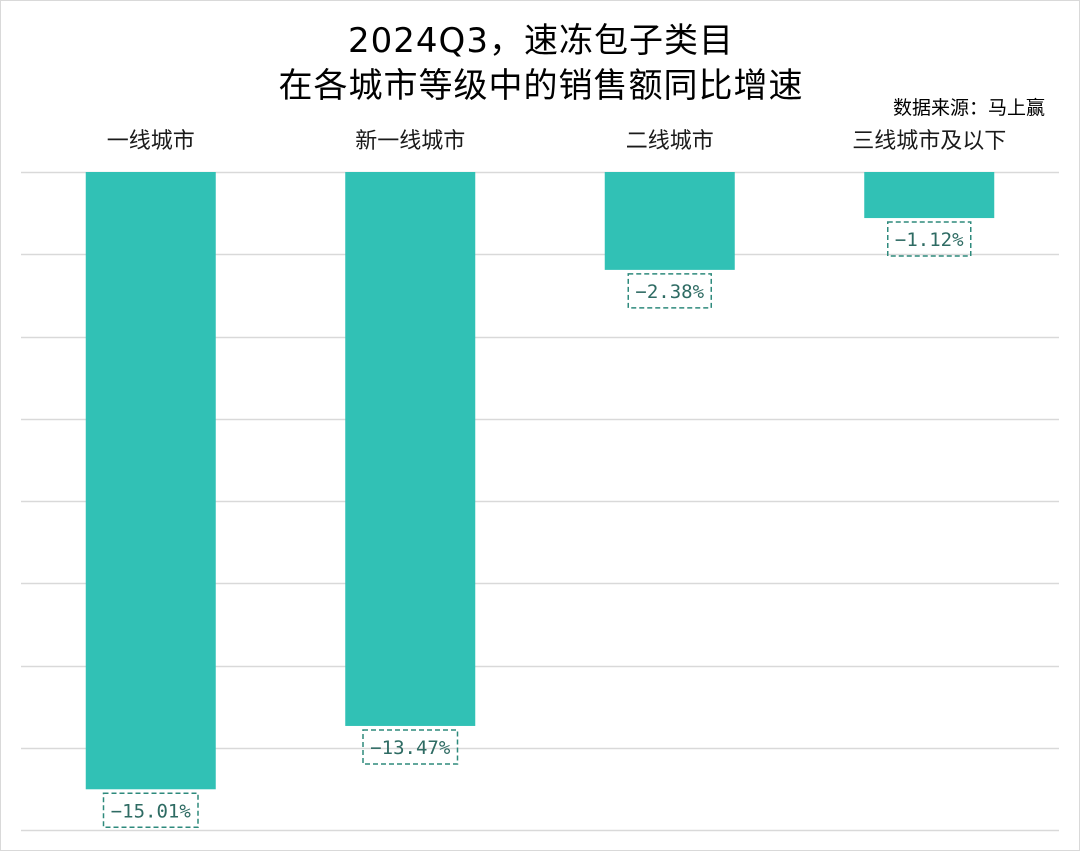 This screenshot has width=1080, height=852. I want to click on category-label: 三线城市及以下, so click(929, 141).